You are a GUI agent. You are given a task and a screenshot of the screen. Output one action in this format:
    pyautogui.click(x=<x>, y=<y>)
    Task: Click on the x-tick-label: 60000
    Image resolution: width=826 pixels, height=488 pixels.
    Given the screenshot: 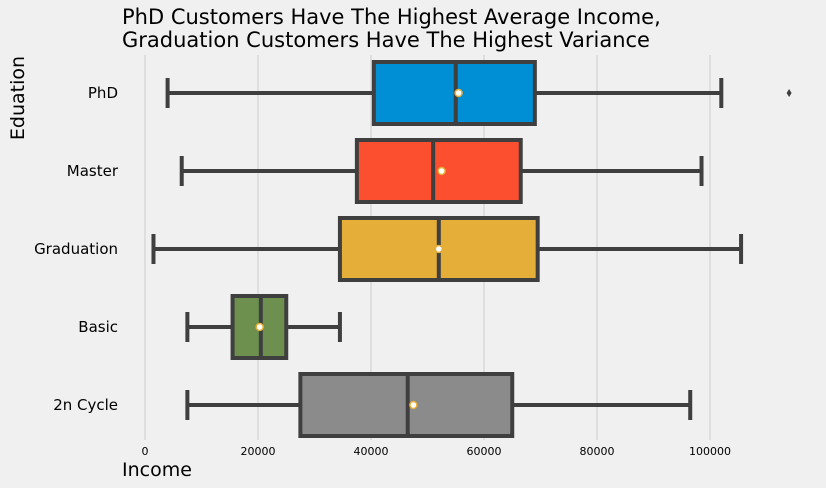 What is the action you would take?
    pyautogui.click(x=484, y=451)
    